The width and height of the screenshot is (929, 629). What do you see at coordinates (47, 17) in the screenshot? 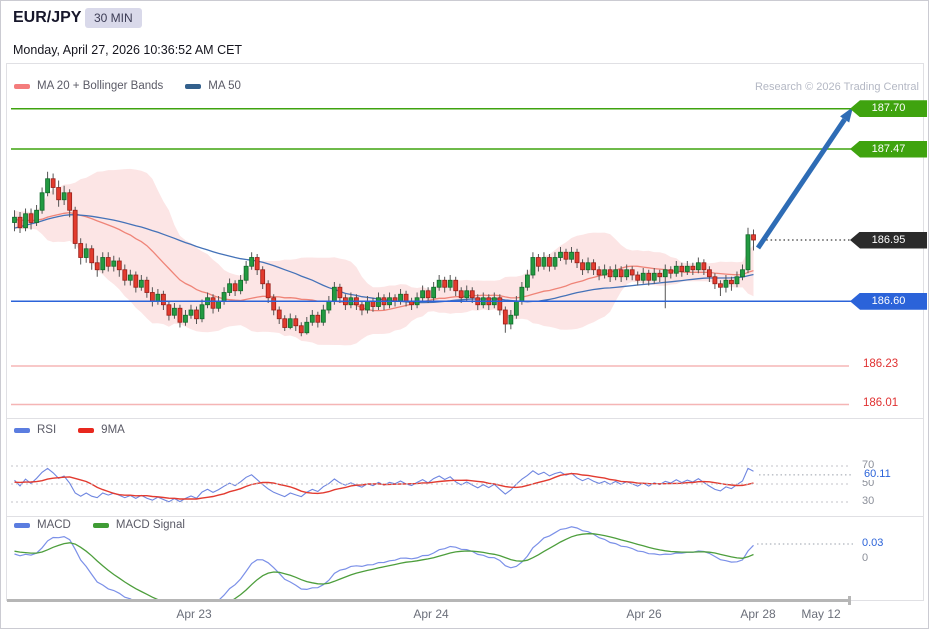
I see `symbol-title: EUR/JPY` at bounding box center [47, 17].